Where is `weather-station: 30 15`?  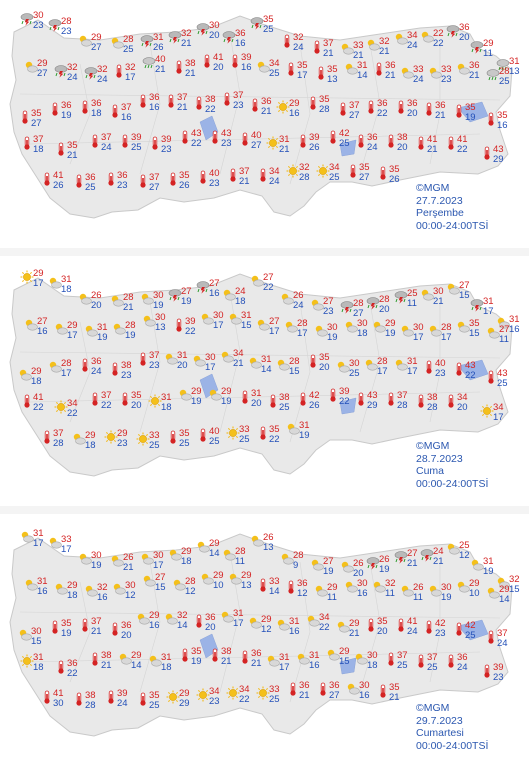 weather-station: 30 15 is located at coordinates (31, 638).